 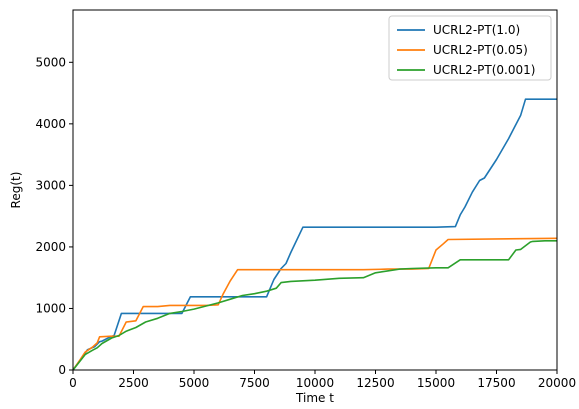 What do you see at coordinates (133, 383) in the screenshot?
I see `x-tick-label: 2500` at bounding box center [133, 383].